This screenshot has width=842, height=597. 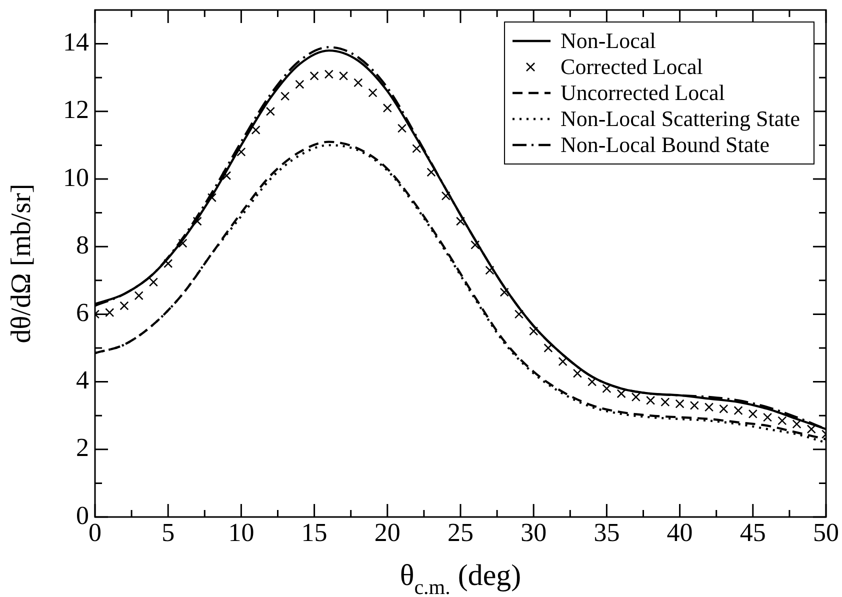 What do you see at coordinates (680, 118) in the screenshot?
I see `legend-label: Non-Local Scattering State` at bounding box center [680, 118].